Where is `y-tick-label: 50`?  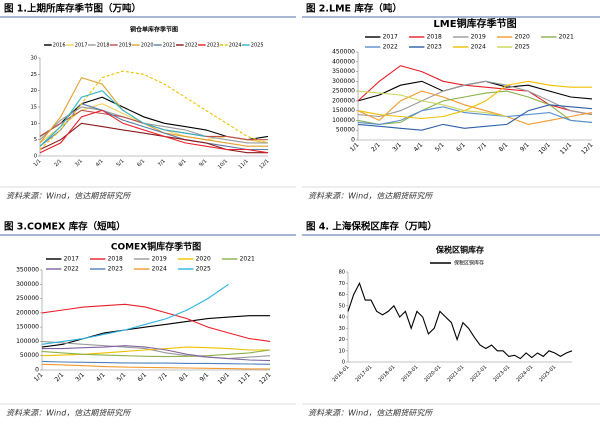 y-tick-label: 50 is located at coordinates (342, 306).